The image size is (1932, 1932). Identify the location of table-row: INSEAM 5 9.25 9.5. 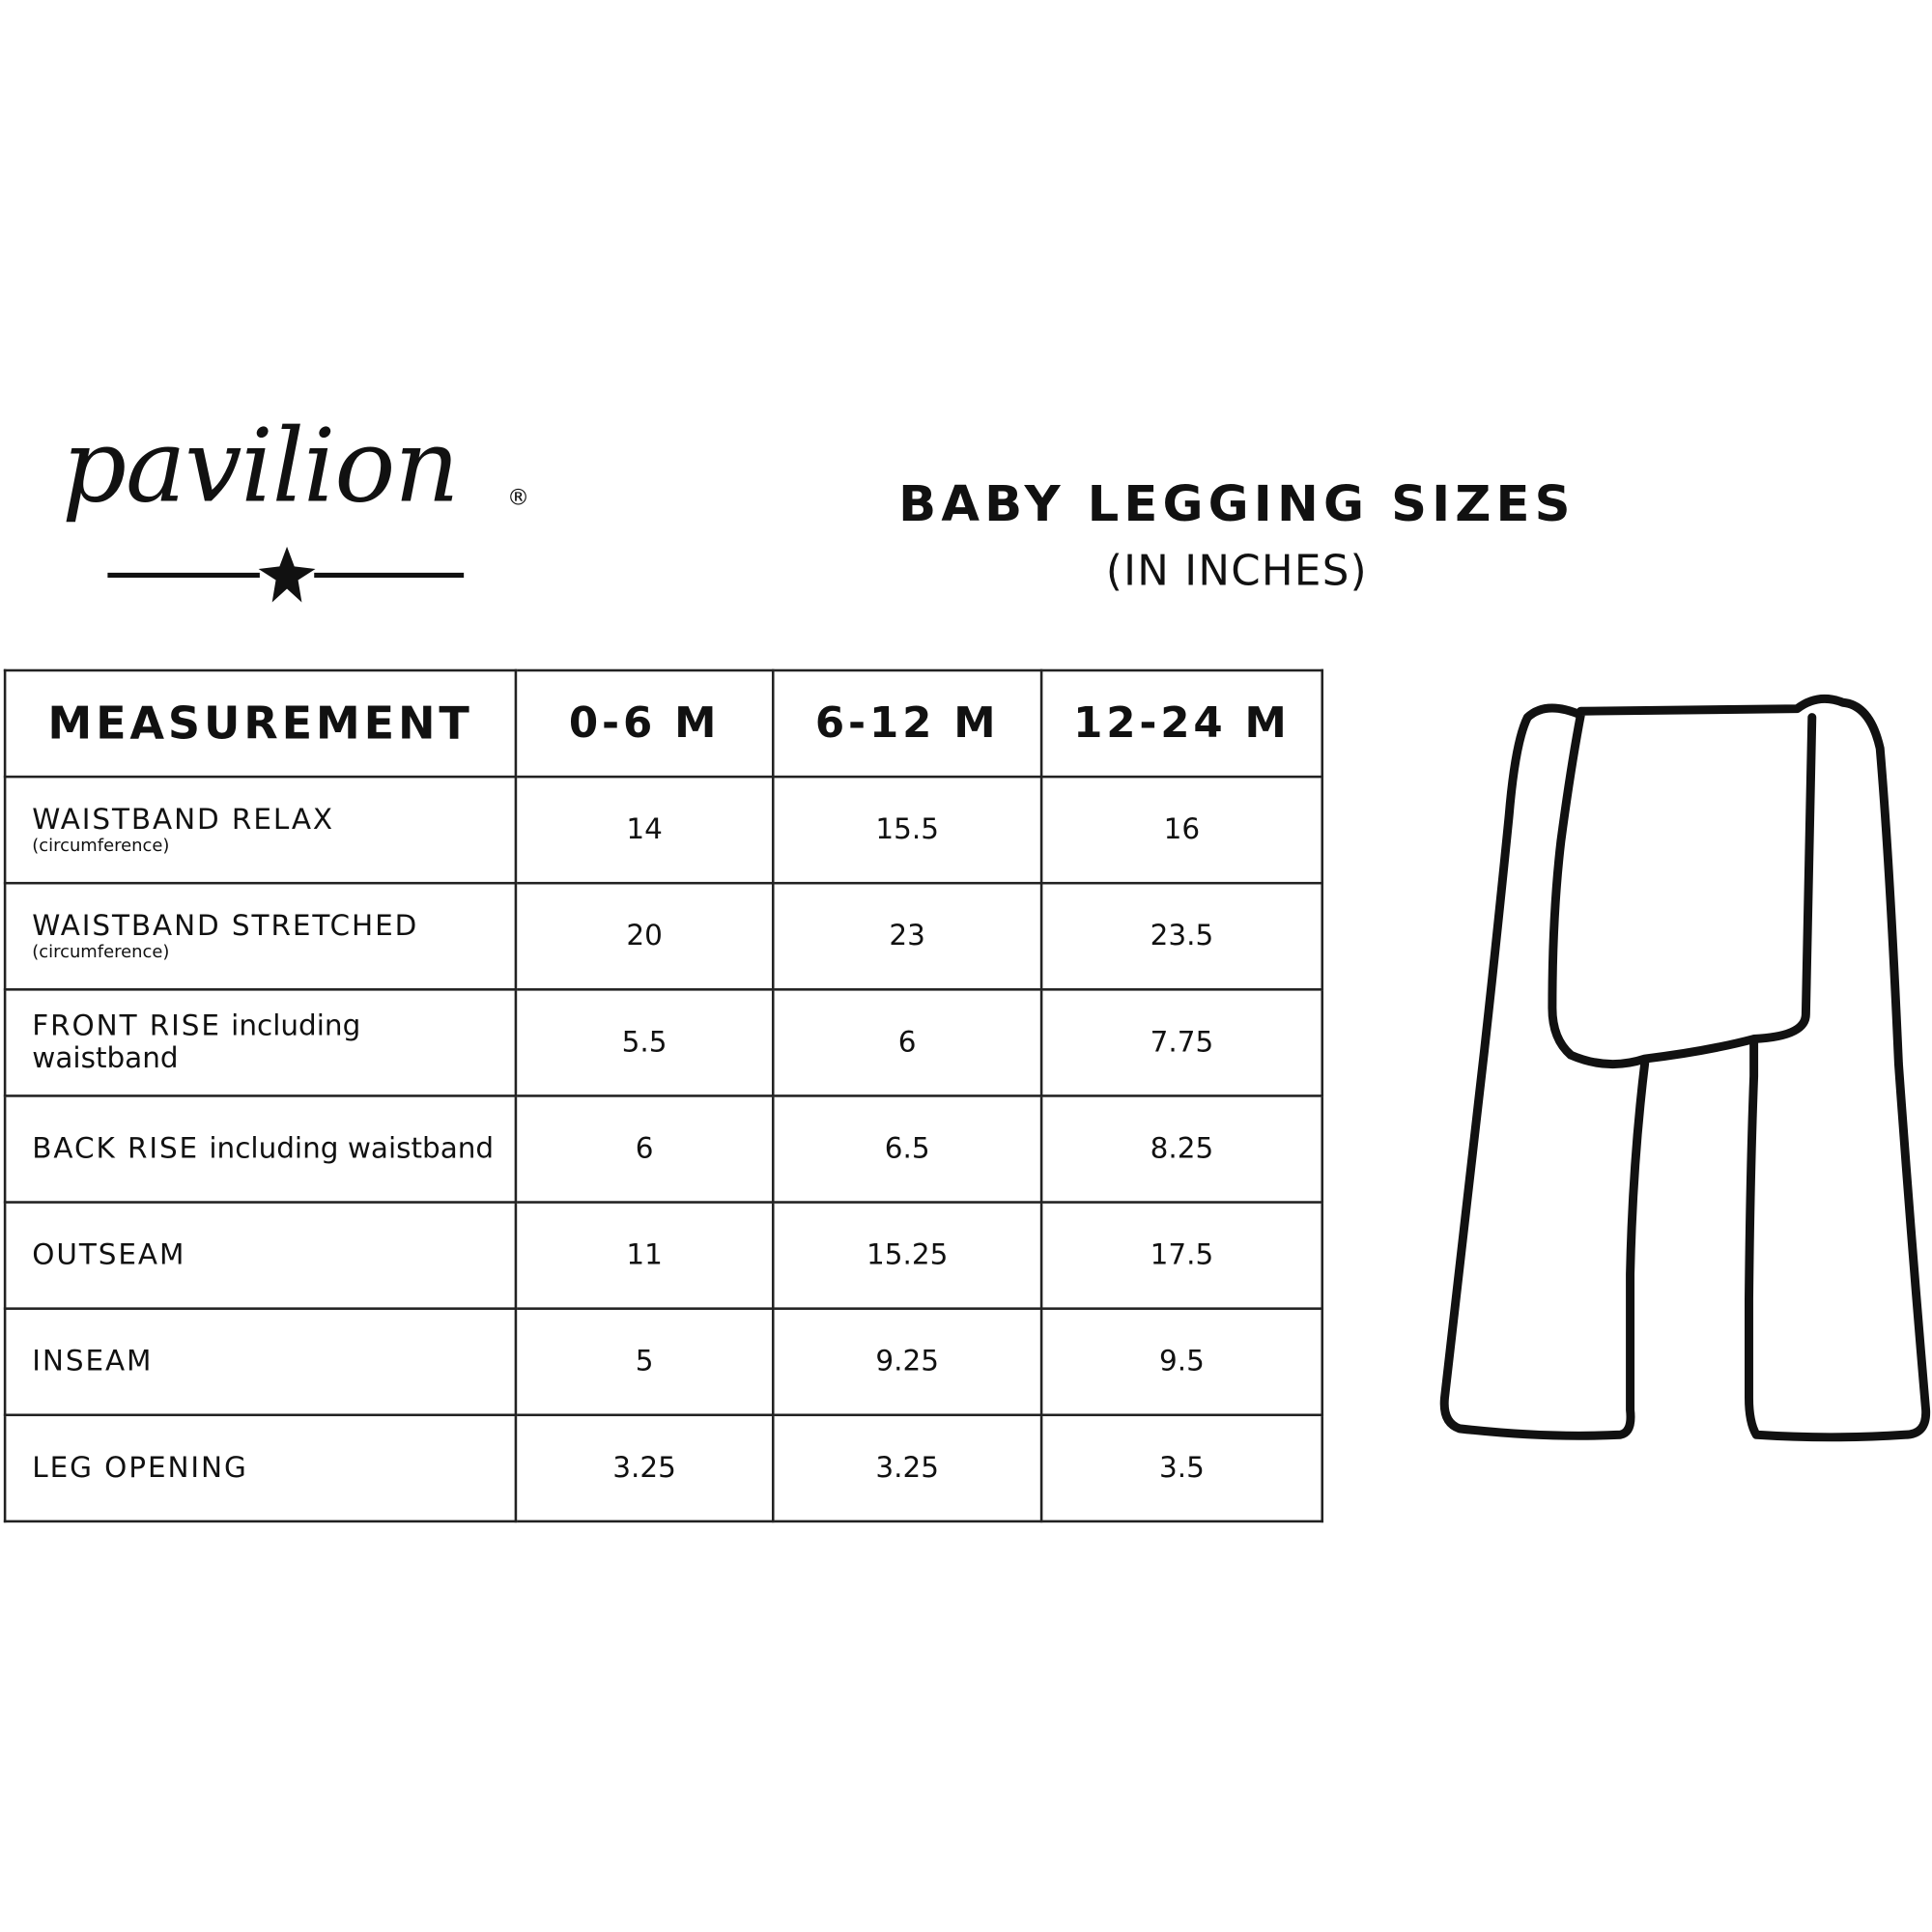
(663, 1362).